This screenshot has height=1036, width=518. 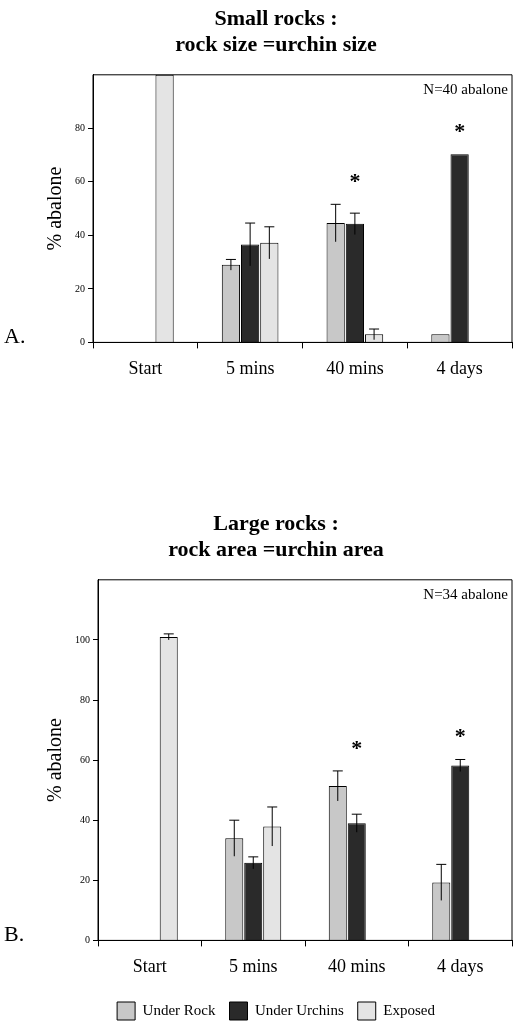 I want to click on text: Small rocks :, so click(x=276, y=17).